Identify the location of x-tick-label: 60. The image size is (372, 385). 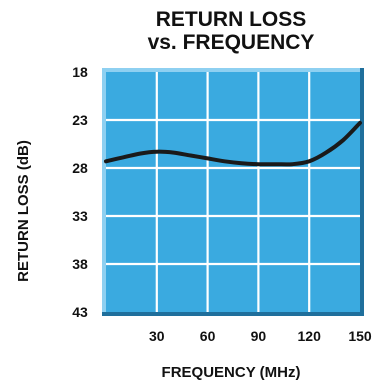
(208, 336).